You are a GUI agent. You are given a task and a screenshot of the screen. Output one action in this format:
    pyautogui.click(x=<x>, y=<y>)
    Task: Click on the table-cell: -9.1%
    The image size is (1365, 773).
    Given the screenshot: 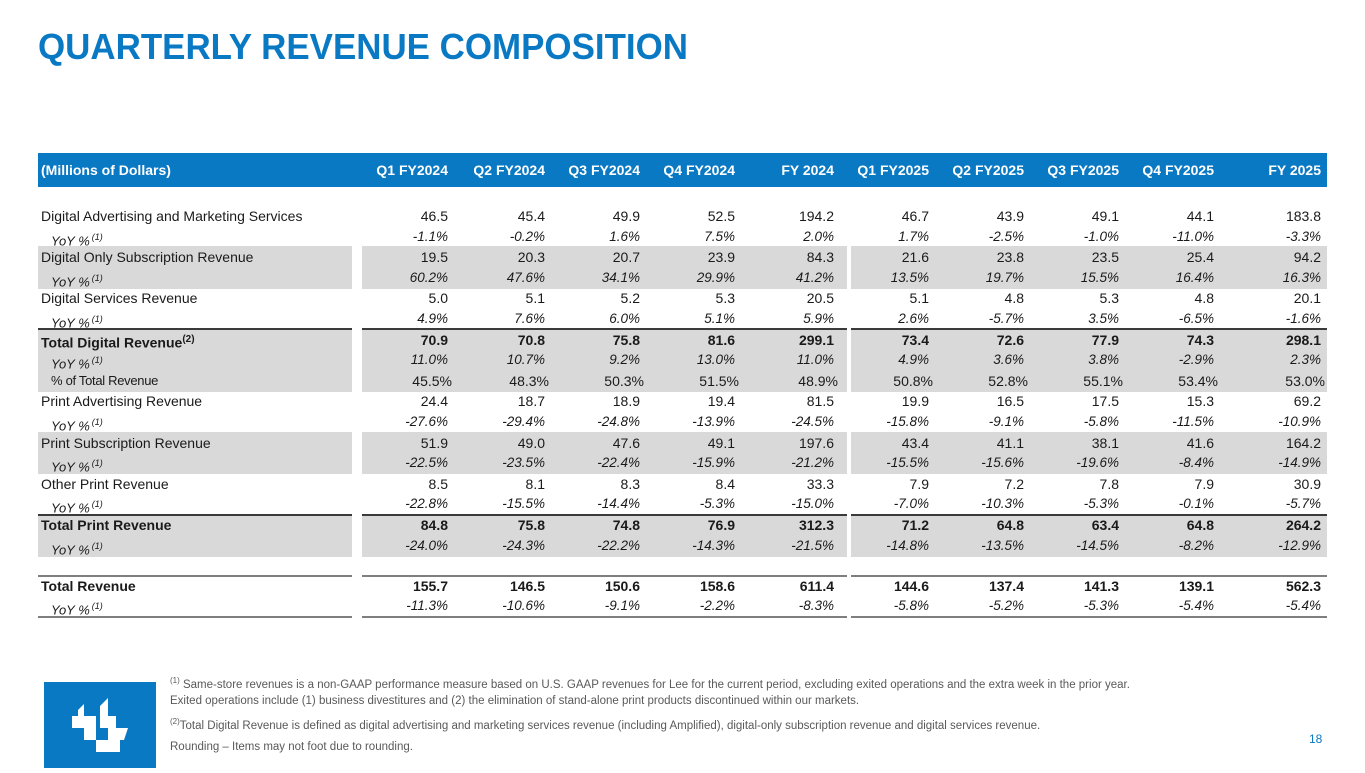 What is the action you would take?
    pyautogui.click(x=1006, y=421)
    